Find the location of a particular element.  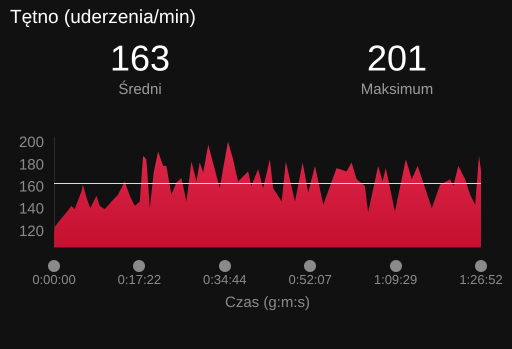

y-tick-label: 200 is located at coordinates (31, 143).